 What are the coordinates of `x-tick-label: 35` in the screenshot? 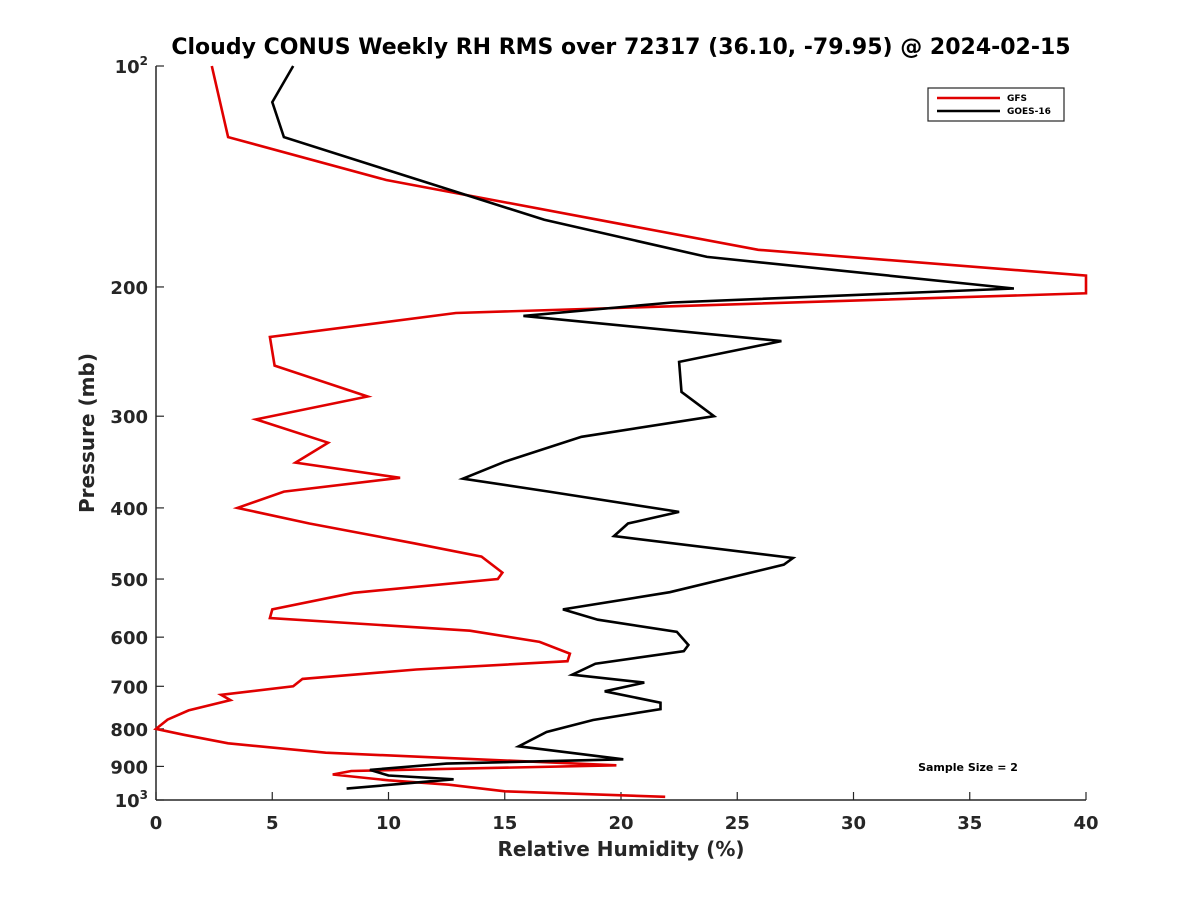 It's located at (969, 823).